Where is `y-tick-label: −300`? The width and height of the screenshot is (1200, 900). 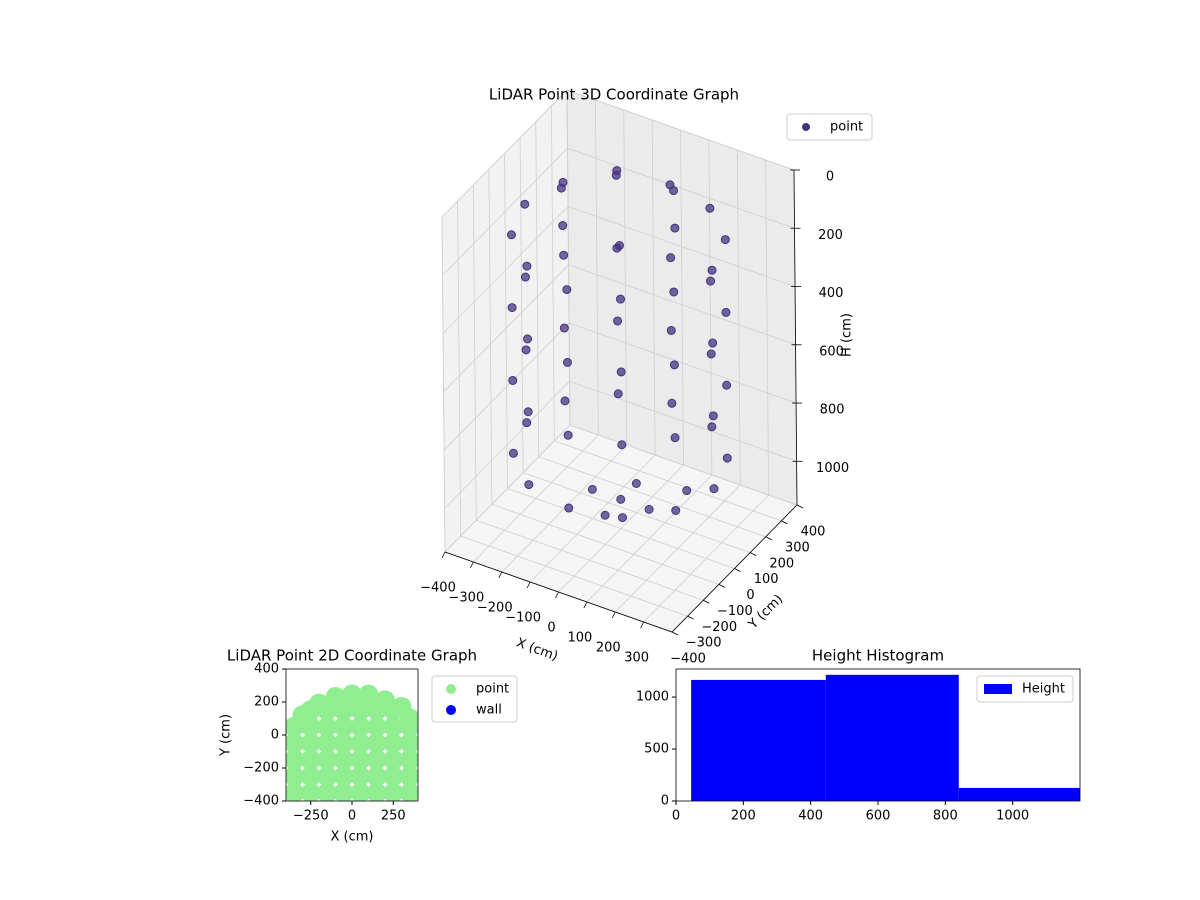
y-tick-label: −300 is located at coordinates (704, 643).